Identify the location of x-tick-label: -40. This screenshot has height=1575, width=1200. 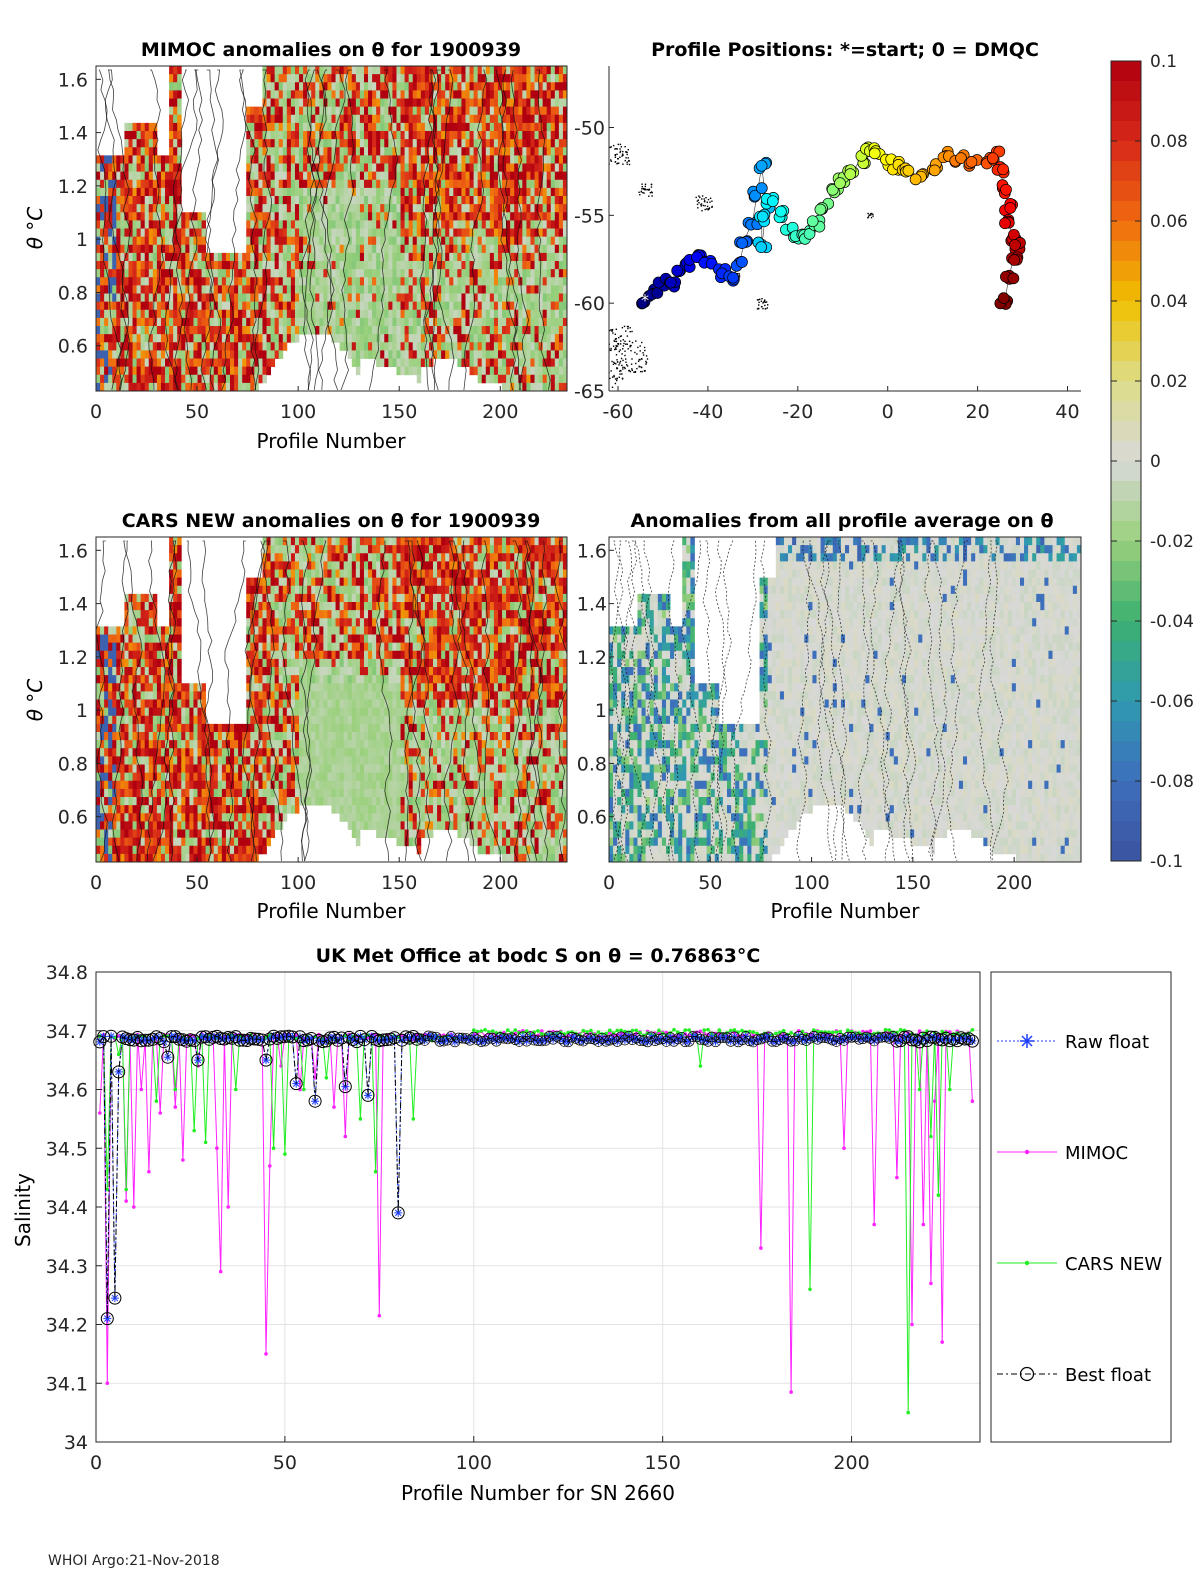
(707, 412).